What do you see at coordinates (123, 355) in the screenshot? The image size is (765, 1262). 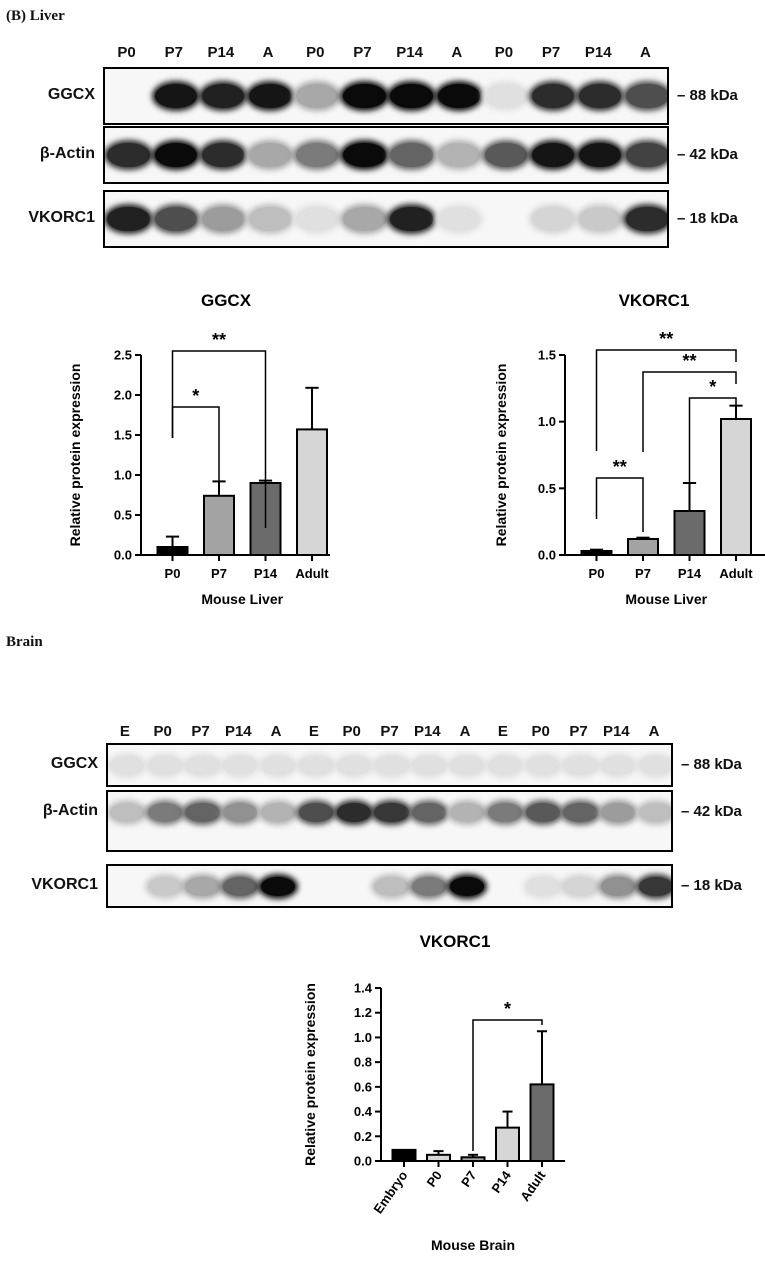 I see `y-tick-label: 2.5` at bounding box center [123, 355].